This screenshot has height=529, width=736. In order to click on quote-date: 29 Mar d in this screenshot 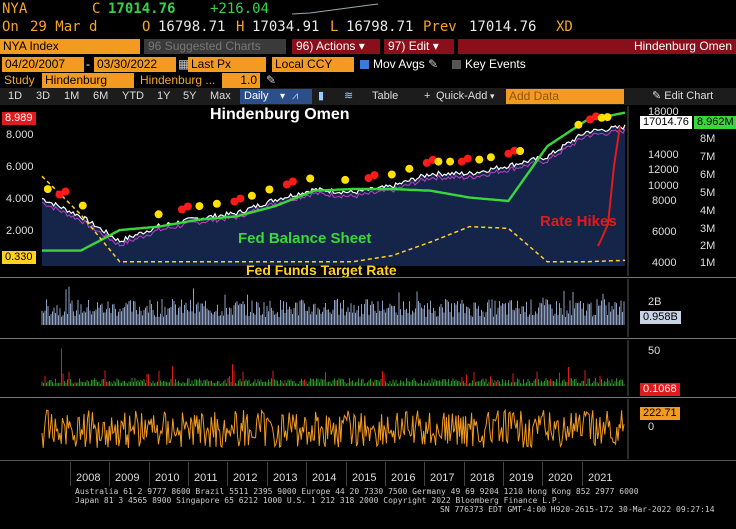, I will do `click(64, 27)`.